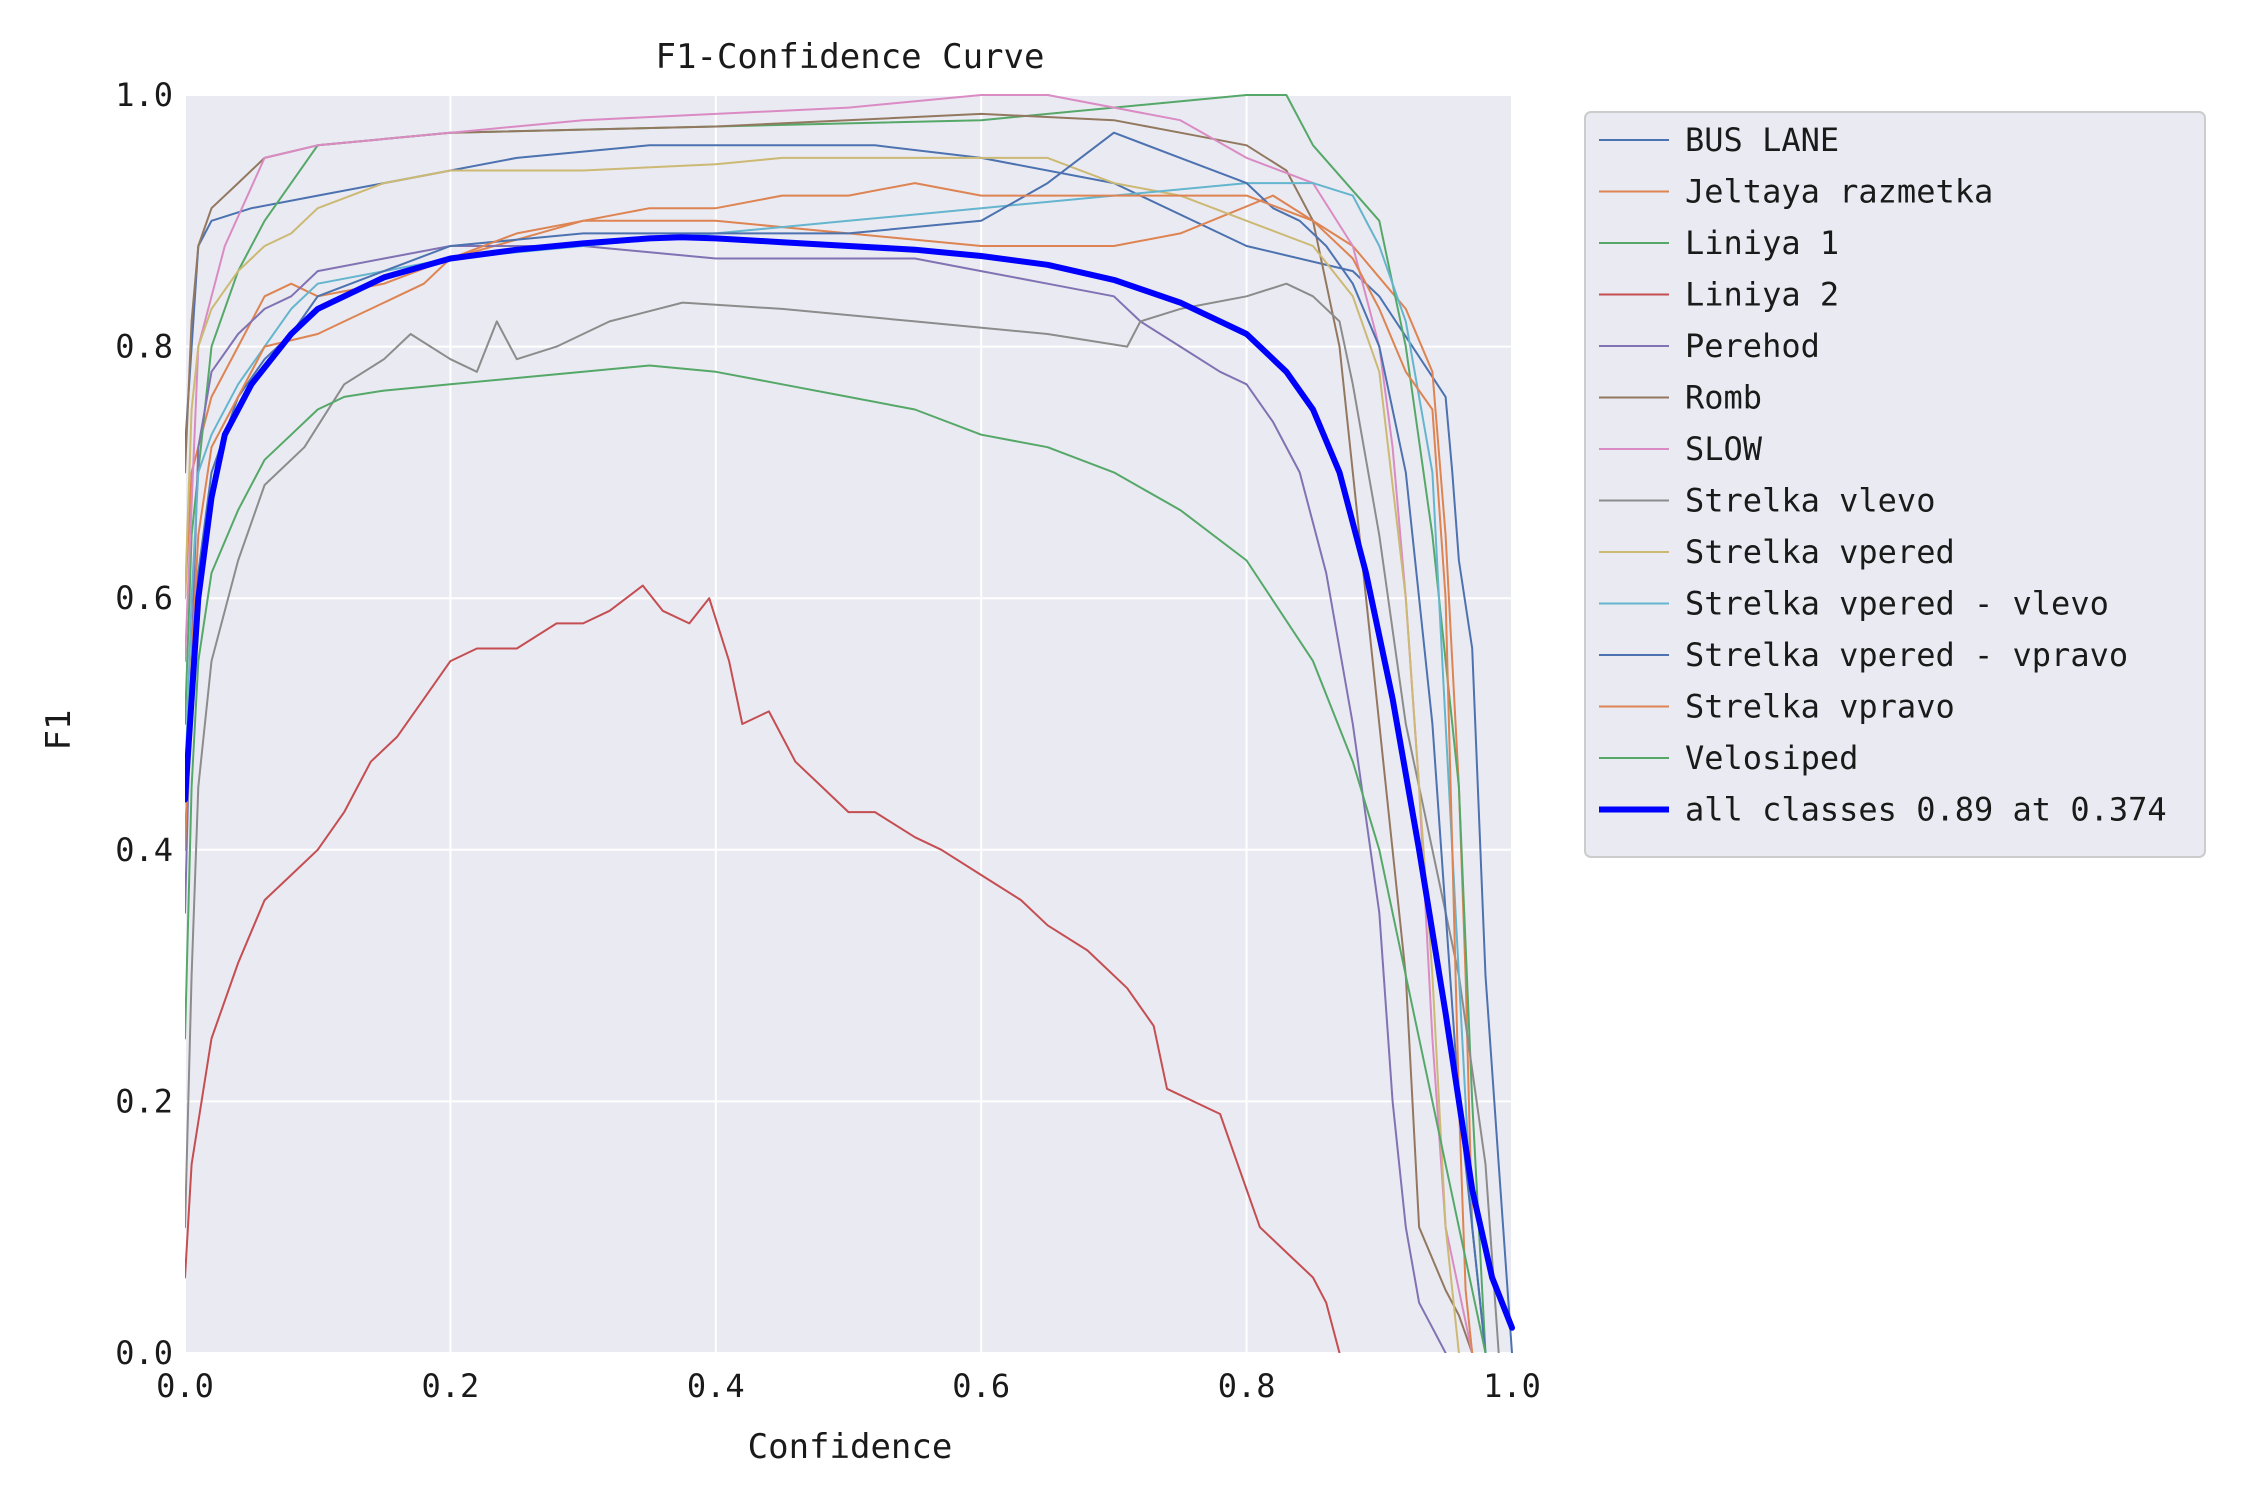  I want to click on legend-label: Liniya 1, so click(1762, 243).